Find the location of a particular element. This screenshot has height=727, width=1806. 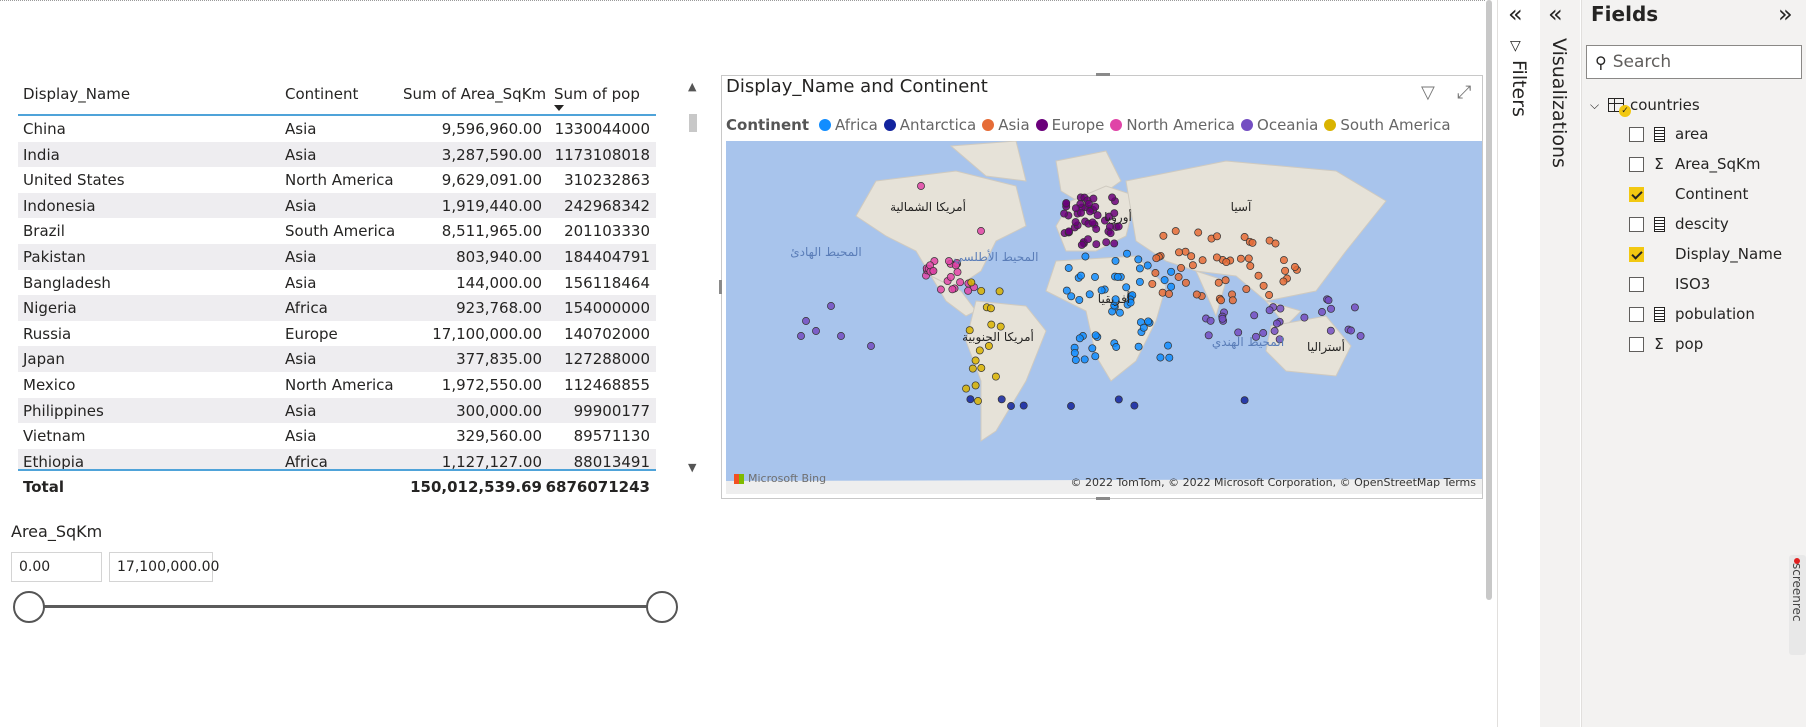

scroll-down-icon: ▼ is located at coordinates (692, 467).